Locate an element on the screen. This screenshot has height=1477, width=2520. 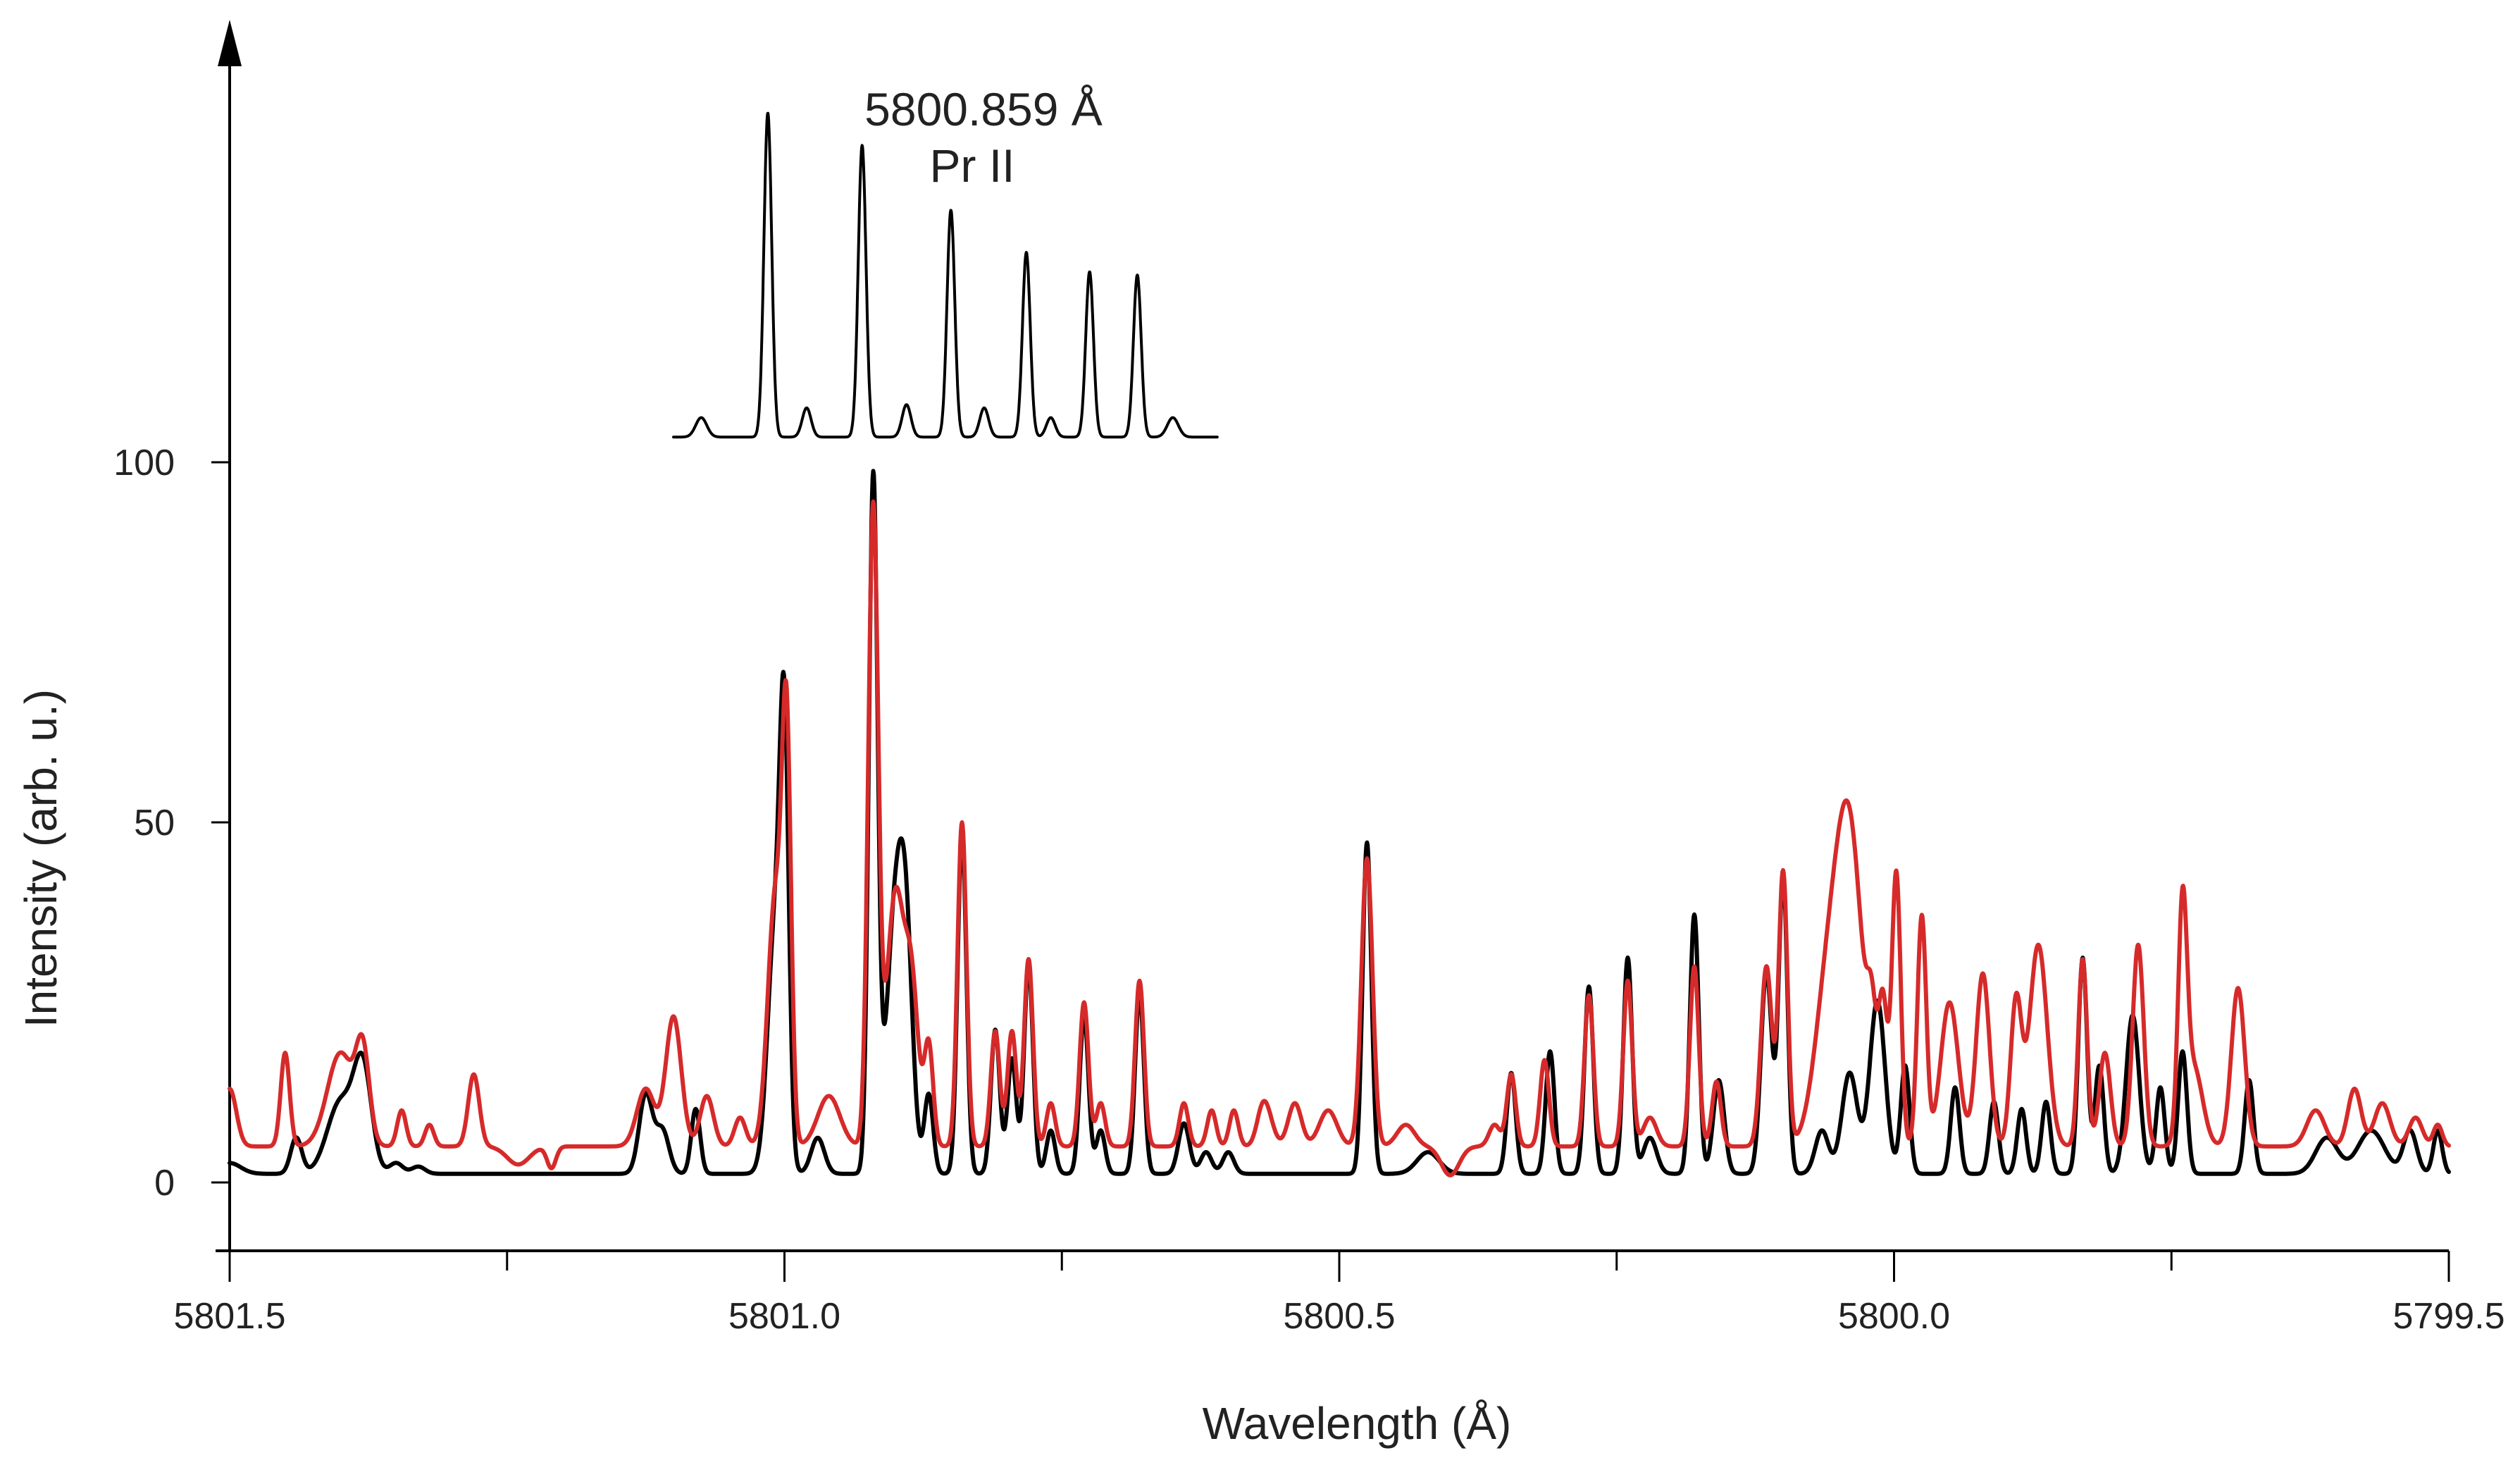
inset-pattern-line is located at coordinates (945, 275).